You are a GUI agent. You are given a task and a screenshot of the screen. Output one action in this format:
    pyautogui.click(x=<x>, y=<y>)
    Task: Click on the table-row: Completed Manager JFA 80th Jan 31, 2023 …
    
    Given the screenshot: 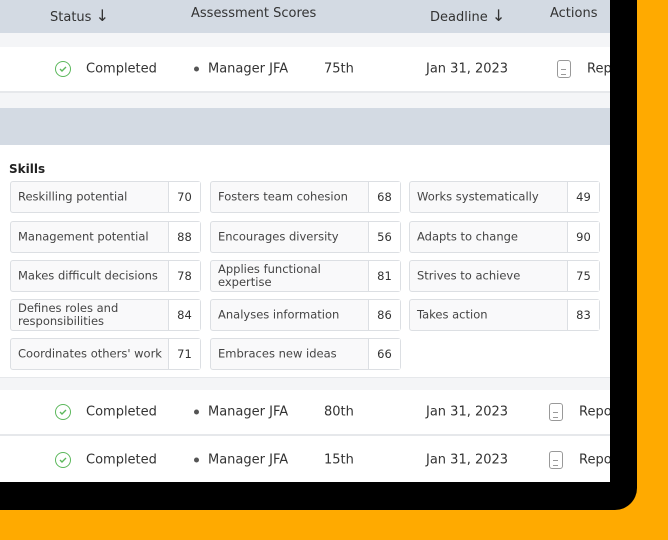 What is the action you would take?
    pyautogui.click(x=305, y=413)
    